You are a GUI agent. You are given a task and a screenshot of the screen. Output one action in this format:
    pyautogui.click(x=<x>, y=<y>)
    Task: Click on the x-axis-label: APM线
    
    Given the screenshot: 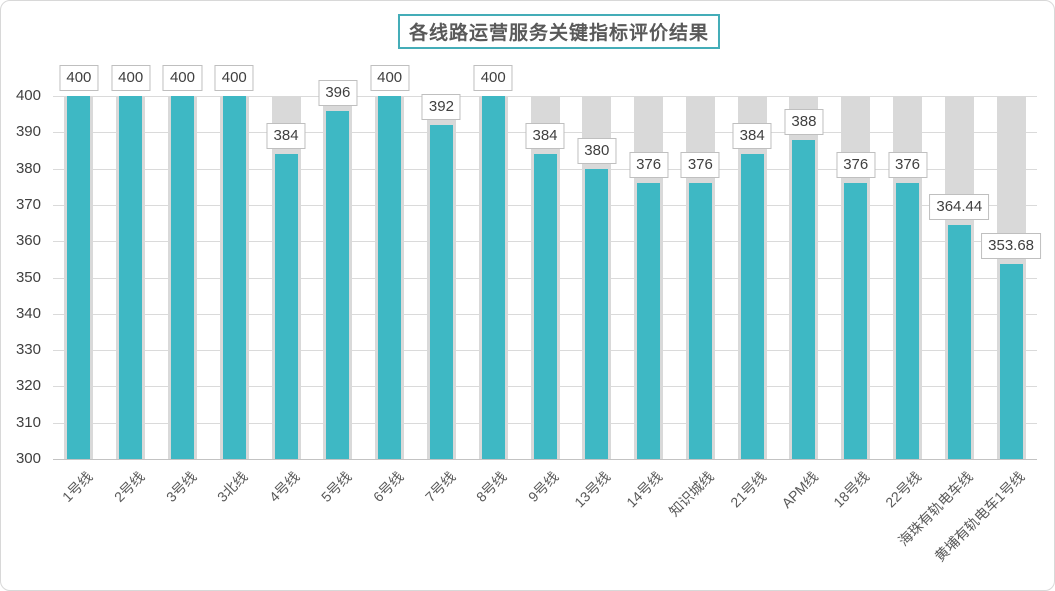 What is the action you would take?
    pyautogui.click(x=799, y=490)
    